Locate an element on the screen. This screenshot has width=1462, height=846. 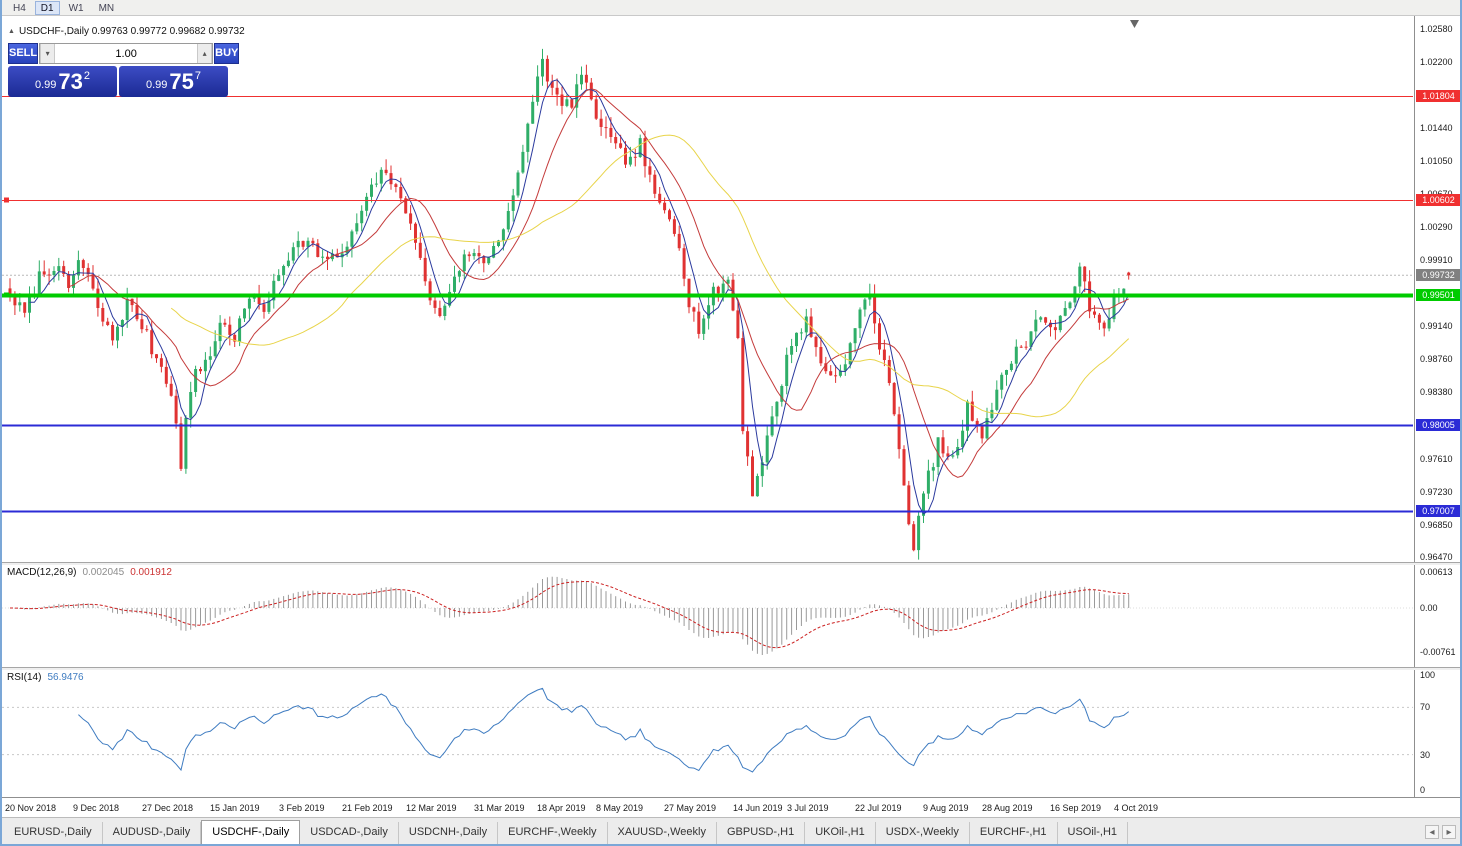
buy-price-display: 0.99 75 7 is located at coordinates (173, 81).